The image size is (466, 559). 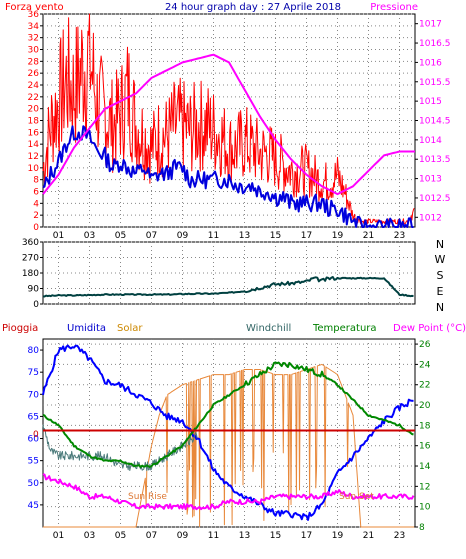 I want to click on y-tick-label: 180, so click(x=30, y=274).